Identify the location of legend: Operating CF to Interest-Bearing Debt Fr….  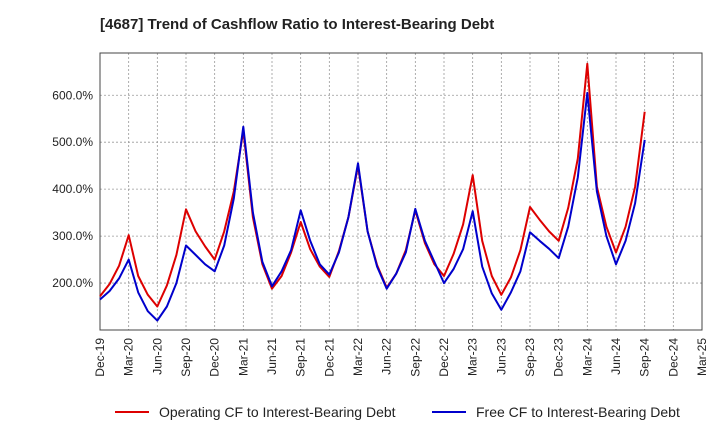
(360, 415).